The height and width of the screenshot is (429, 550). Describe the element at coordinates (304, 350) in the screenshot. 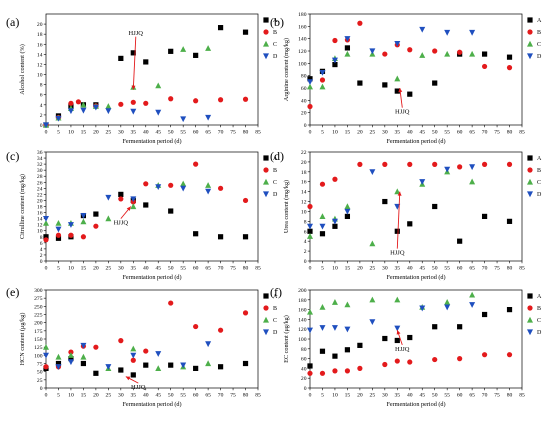

I see `y-tick-label: 80` at that location.